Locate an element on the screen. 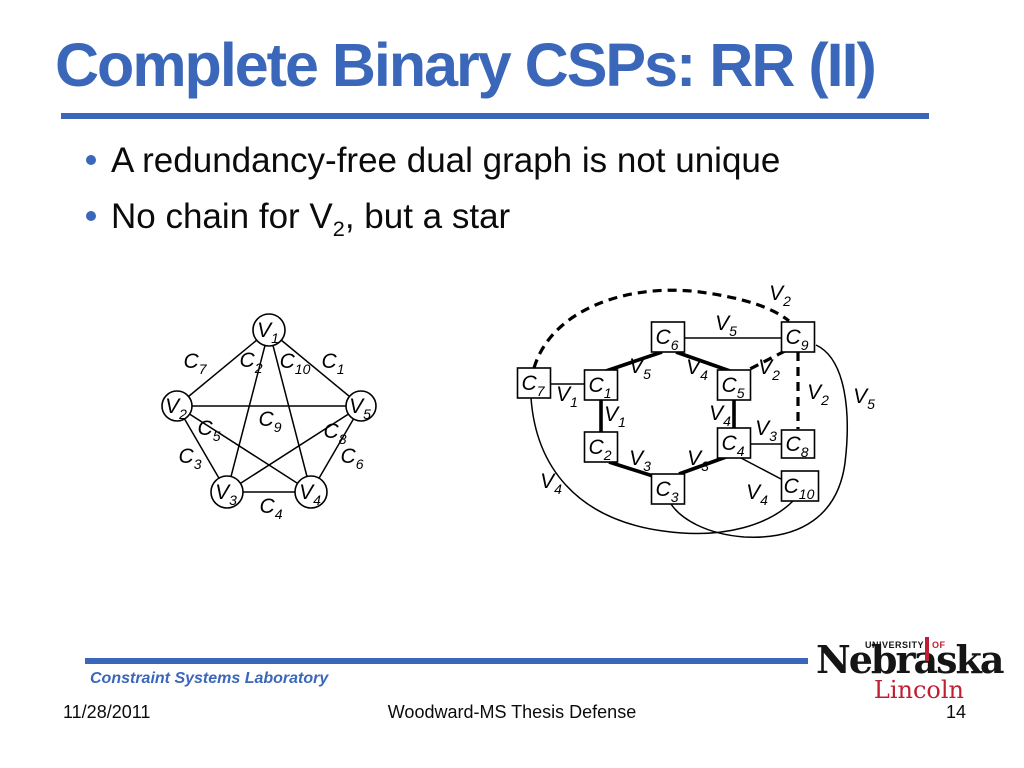  primal-node-V5 is located at coordinates (361, 406).